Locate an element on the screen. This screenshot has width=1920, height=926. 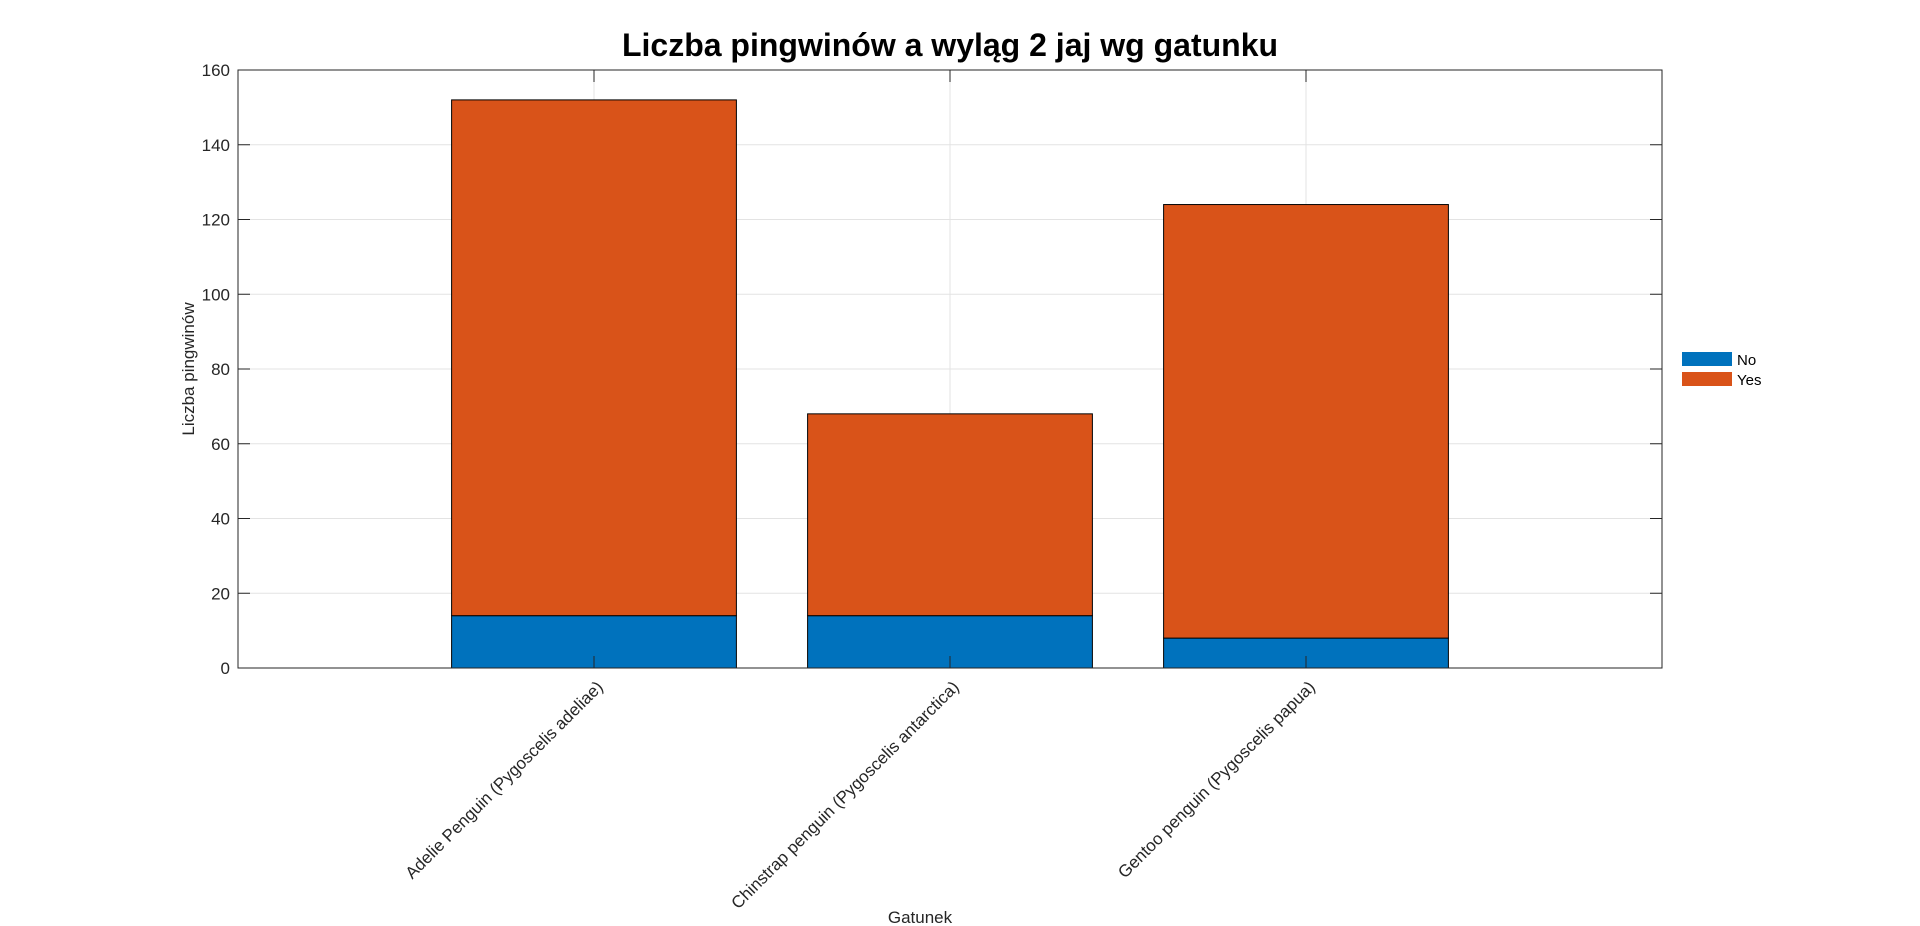
y-tick-label: 160 is located at coordinates (216, 70).